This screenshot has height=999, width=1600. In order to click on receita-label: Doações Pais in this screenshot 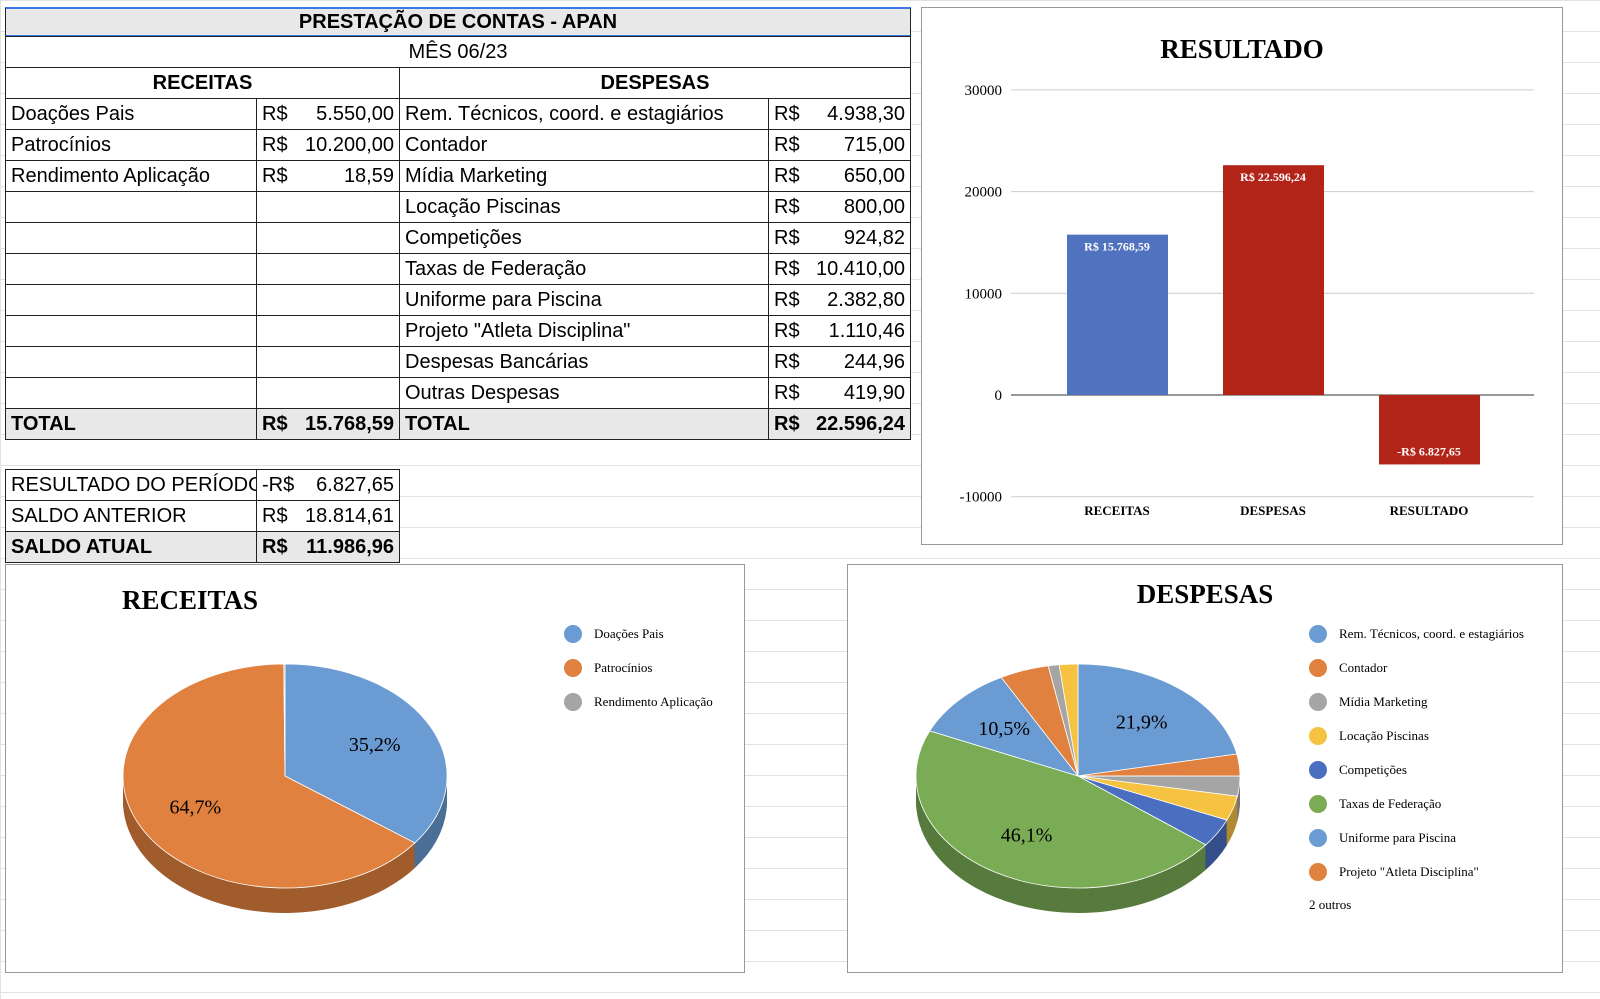, I will do `click(131, 114)`.